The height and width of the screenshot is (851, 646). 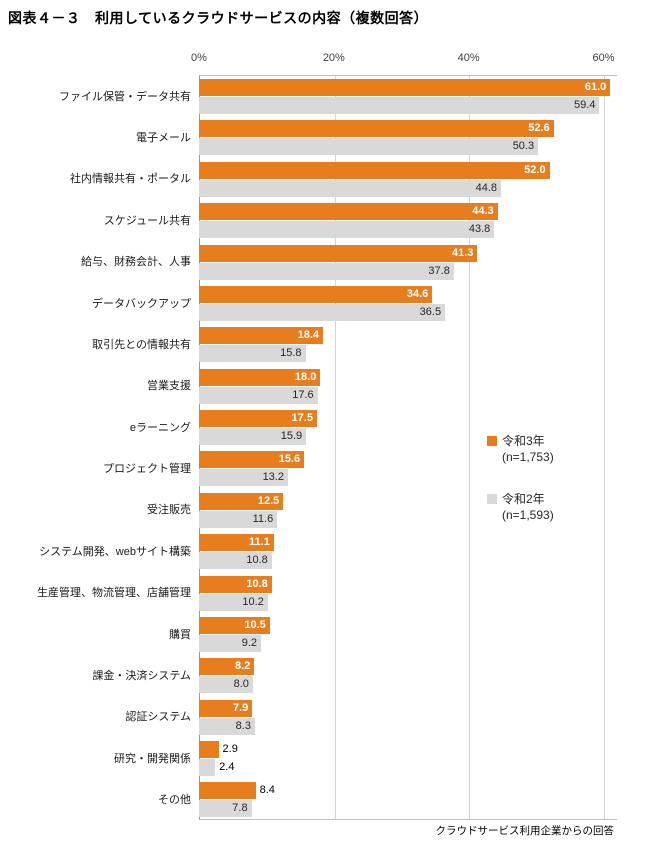 What do you see at coordinates (408, 708) in the screenshot?
I see `bar-line-令和3年: 7.9` at bounding box center [408, 708].